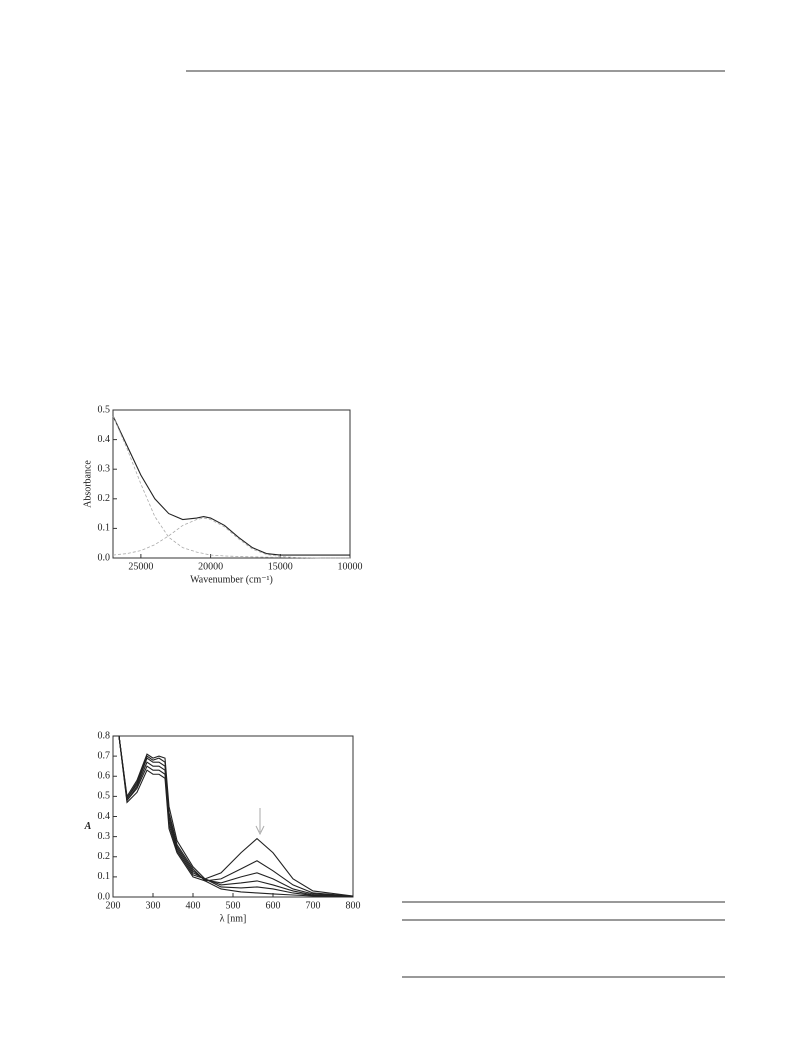 This screenshot has width=793, height=1059. Describe the element at coordinates (104, 735) in the screenshot. I see `y-tick-label: 0.8` at that location.